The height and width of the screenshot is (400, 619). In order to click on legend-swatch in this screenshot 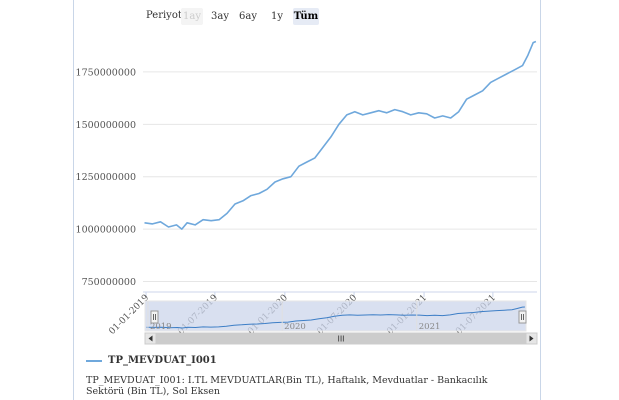, I will do `click(94, 360)`.